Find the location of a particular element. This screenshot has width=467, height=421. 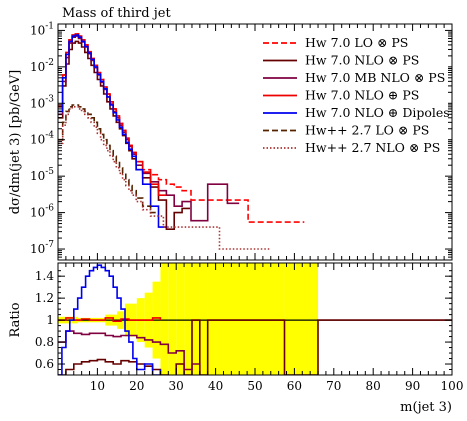

y-tick-label: 10⁻² is located at coordinates (42, 66).